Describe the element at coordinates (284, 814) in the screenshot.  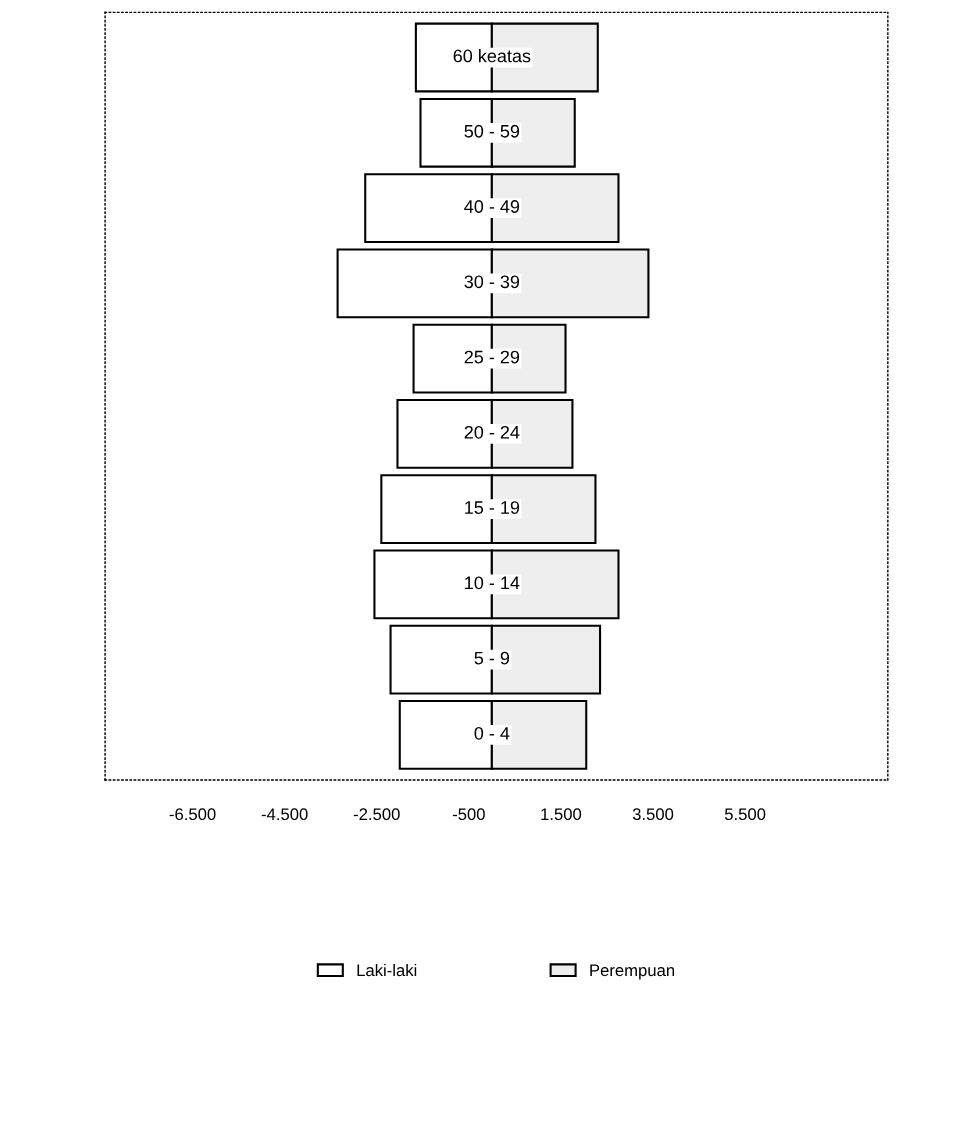
I see `x-tick-label: -4.500` at that location.